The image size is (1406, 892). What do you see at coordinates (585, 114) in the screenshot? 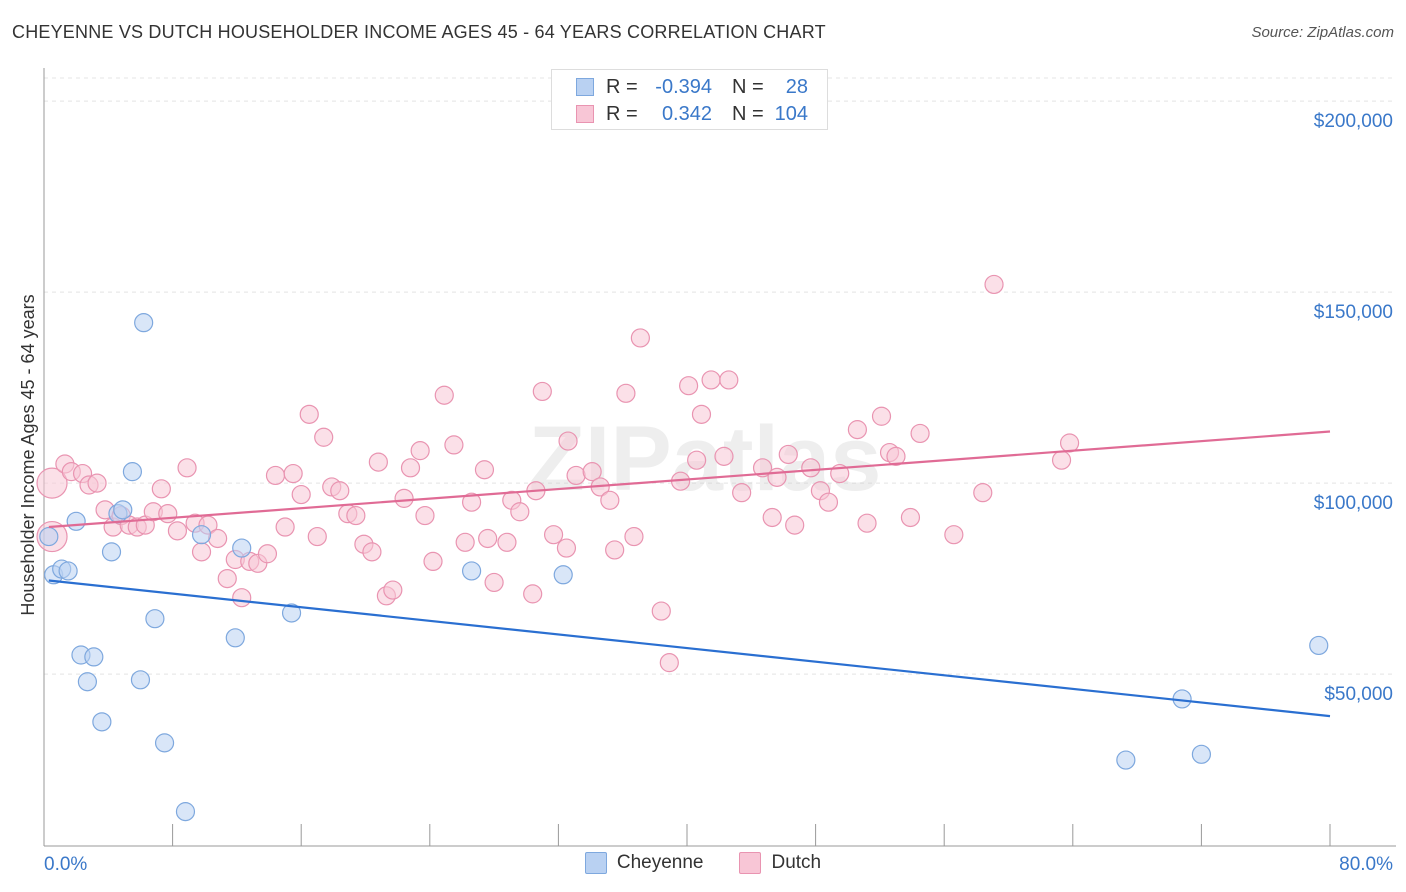
I see `dutch-swatch` at bounding box center [585, 114].